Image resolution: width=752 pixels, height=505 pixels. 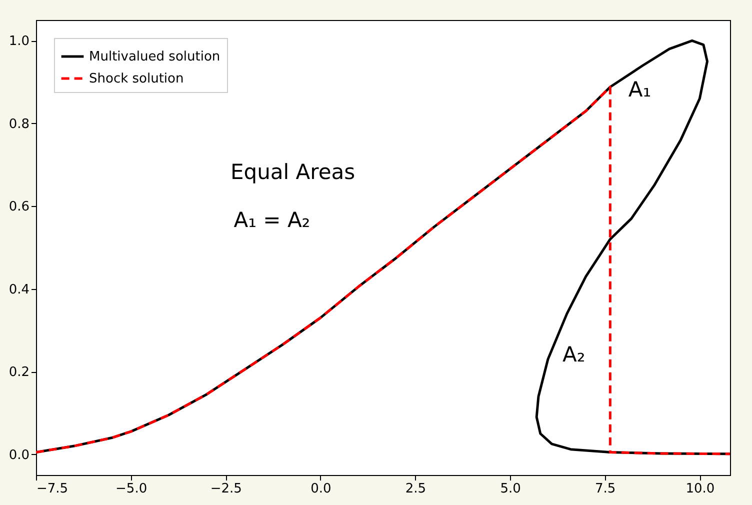 I want to click on x-tick-label: 0.0, so click(x=321, y=489).